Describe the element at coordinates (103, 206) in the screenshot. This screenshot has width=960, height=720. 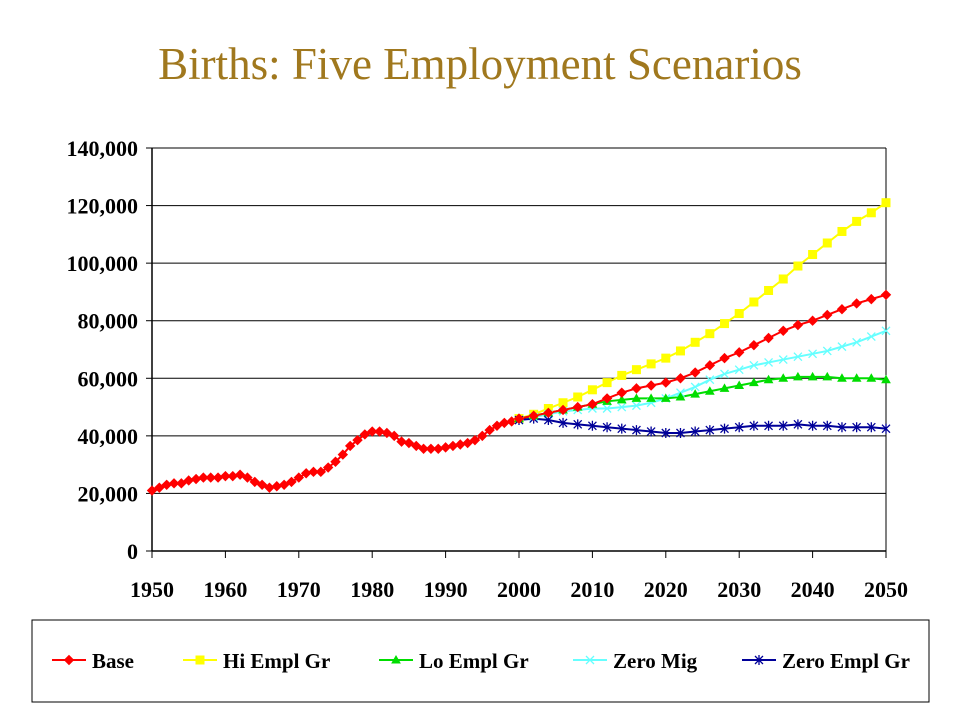
I see `y-tick-label: 120,000` at that location.